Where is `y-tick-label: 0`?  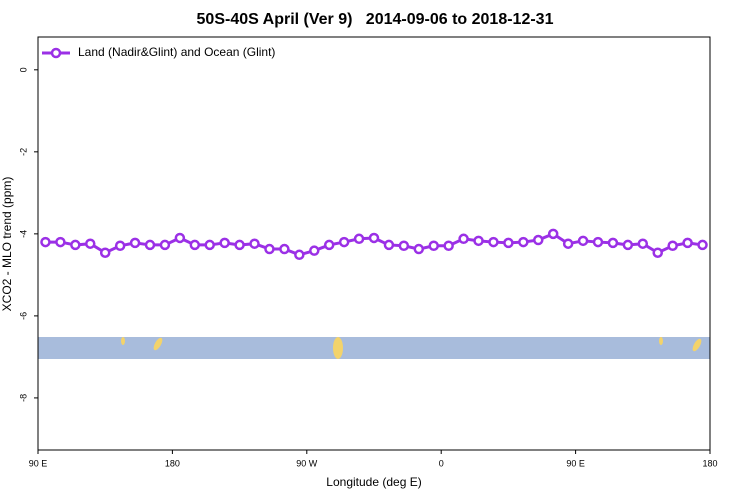 y-tick-label: 0 is located at coordinates (23, 69).